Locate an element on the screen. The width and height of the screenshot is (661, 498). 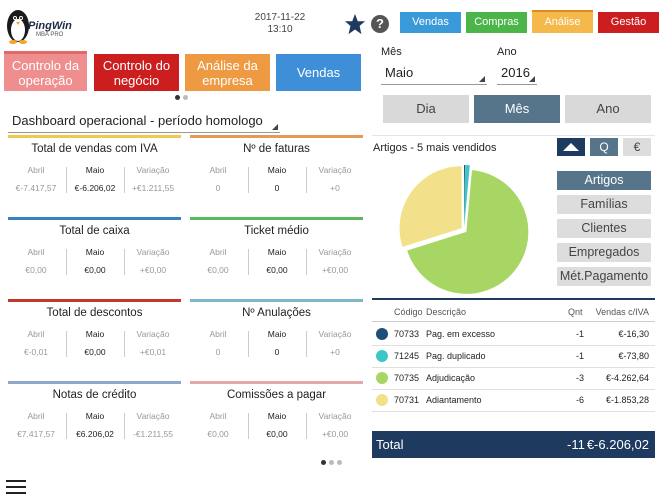
quantity-view-button: Q is located at coordinates (604, 147).